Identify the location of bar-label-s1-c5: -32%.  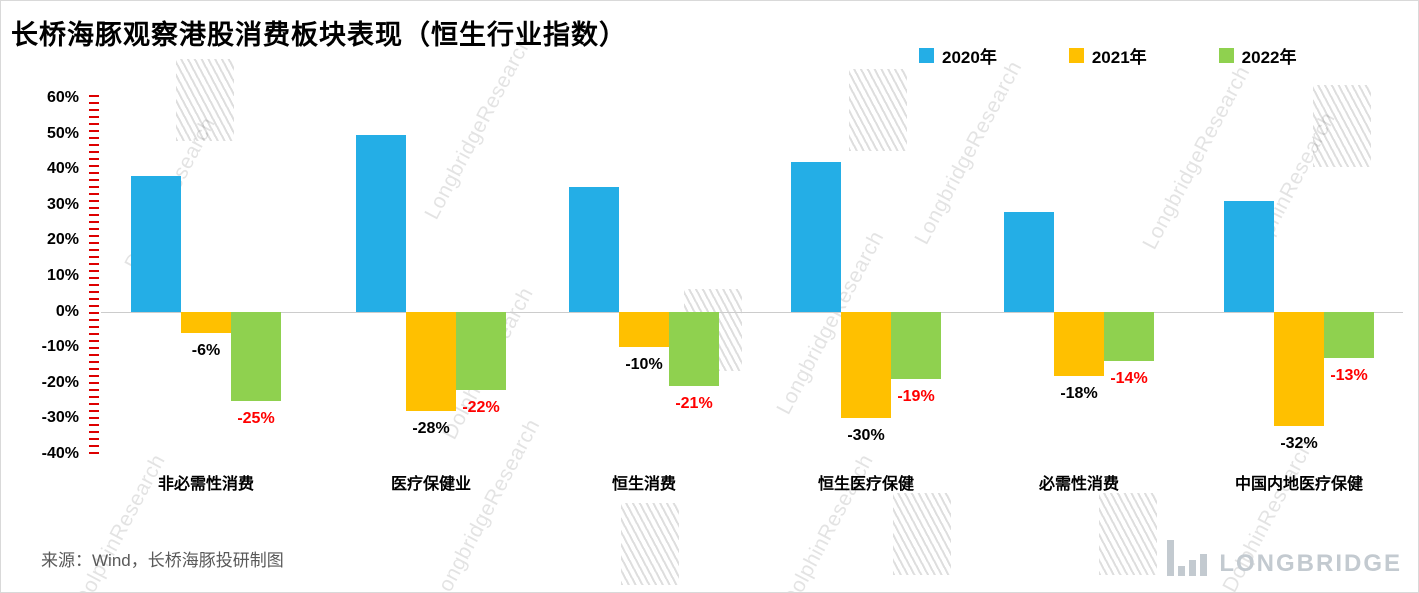
(1299, 443).